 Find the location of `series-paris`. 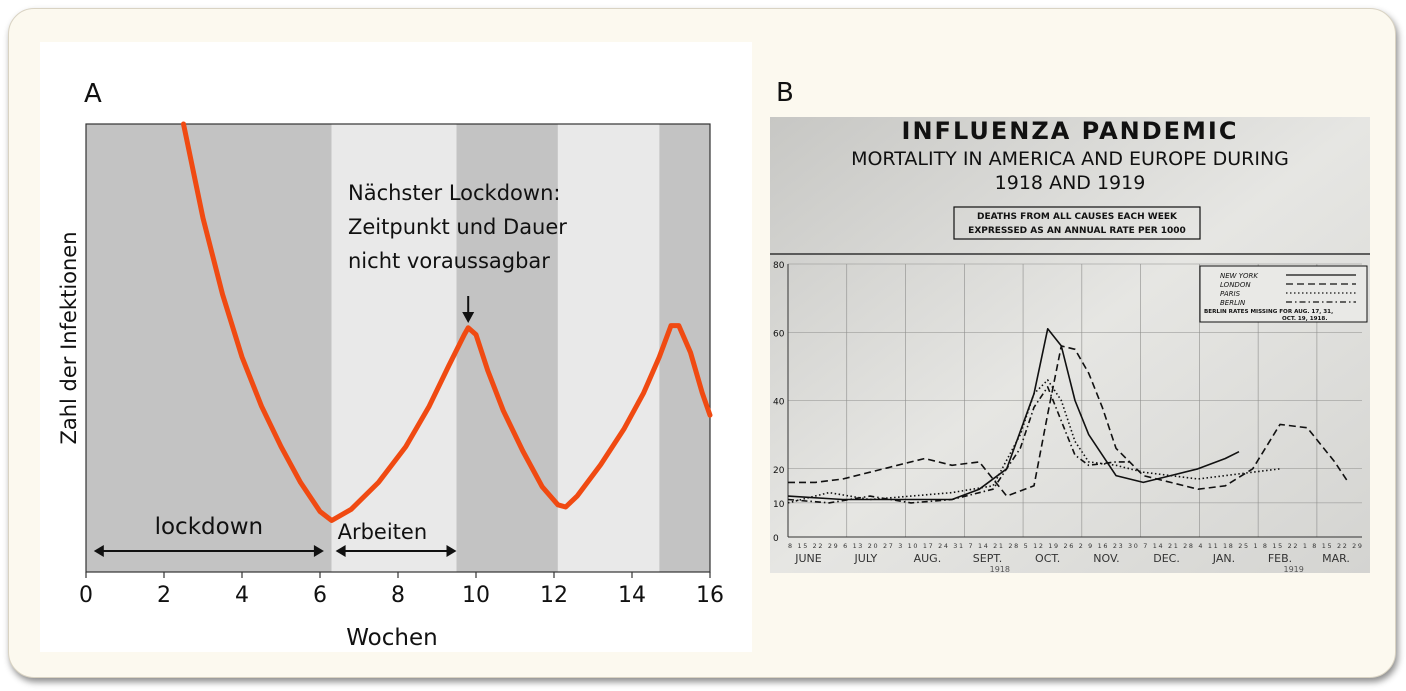

series-paris is located at coordinates (1034, 441).